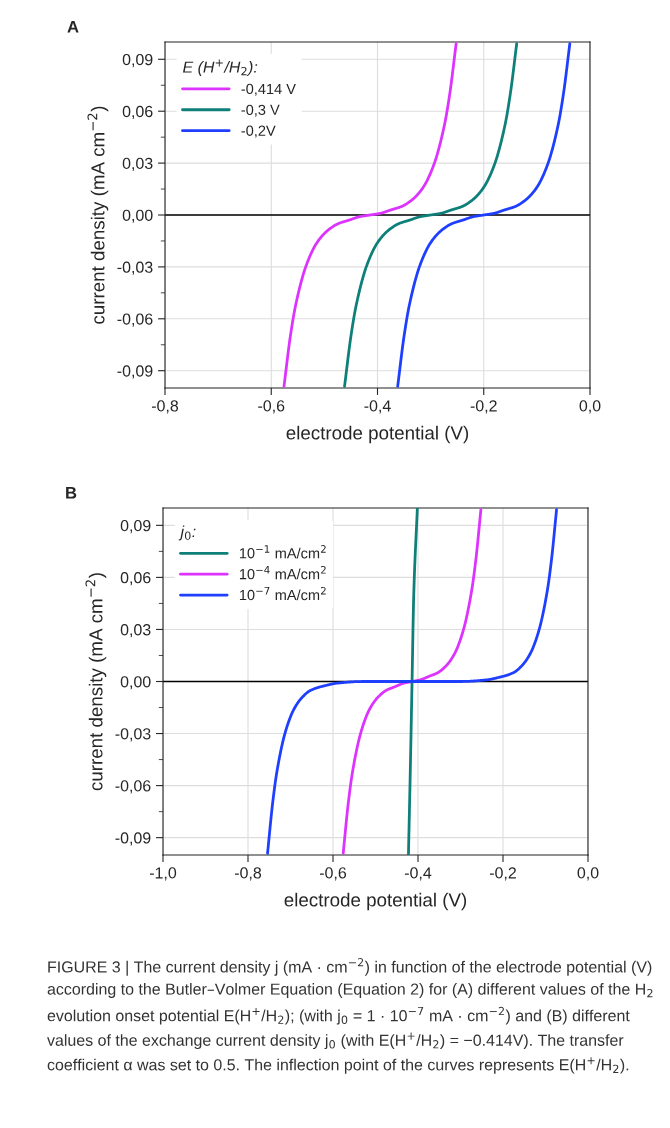  Describe the element at coordinates (282, 552) in the screenshot. I see `legend-label: 10$^{−1}$ mA/cm$^{2}$` at that location.